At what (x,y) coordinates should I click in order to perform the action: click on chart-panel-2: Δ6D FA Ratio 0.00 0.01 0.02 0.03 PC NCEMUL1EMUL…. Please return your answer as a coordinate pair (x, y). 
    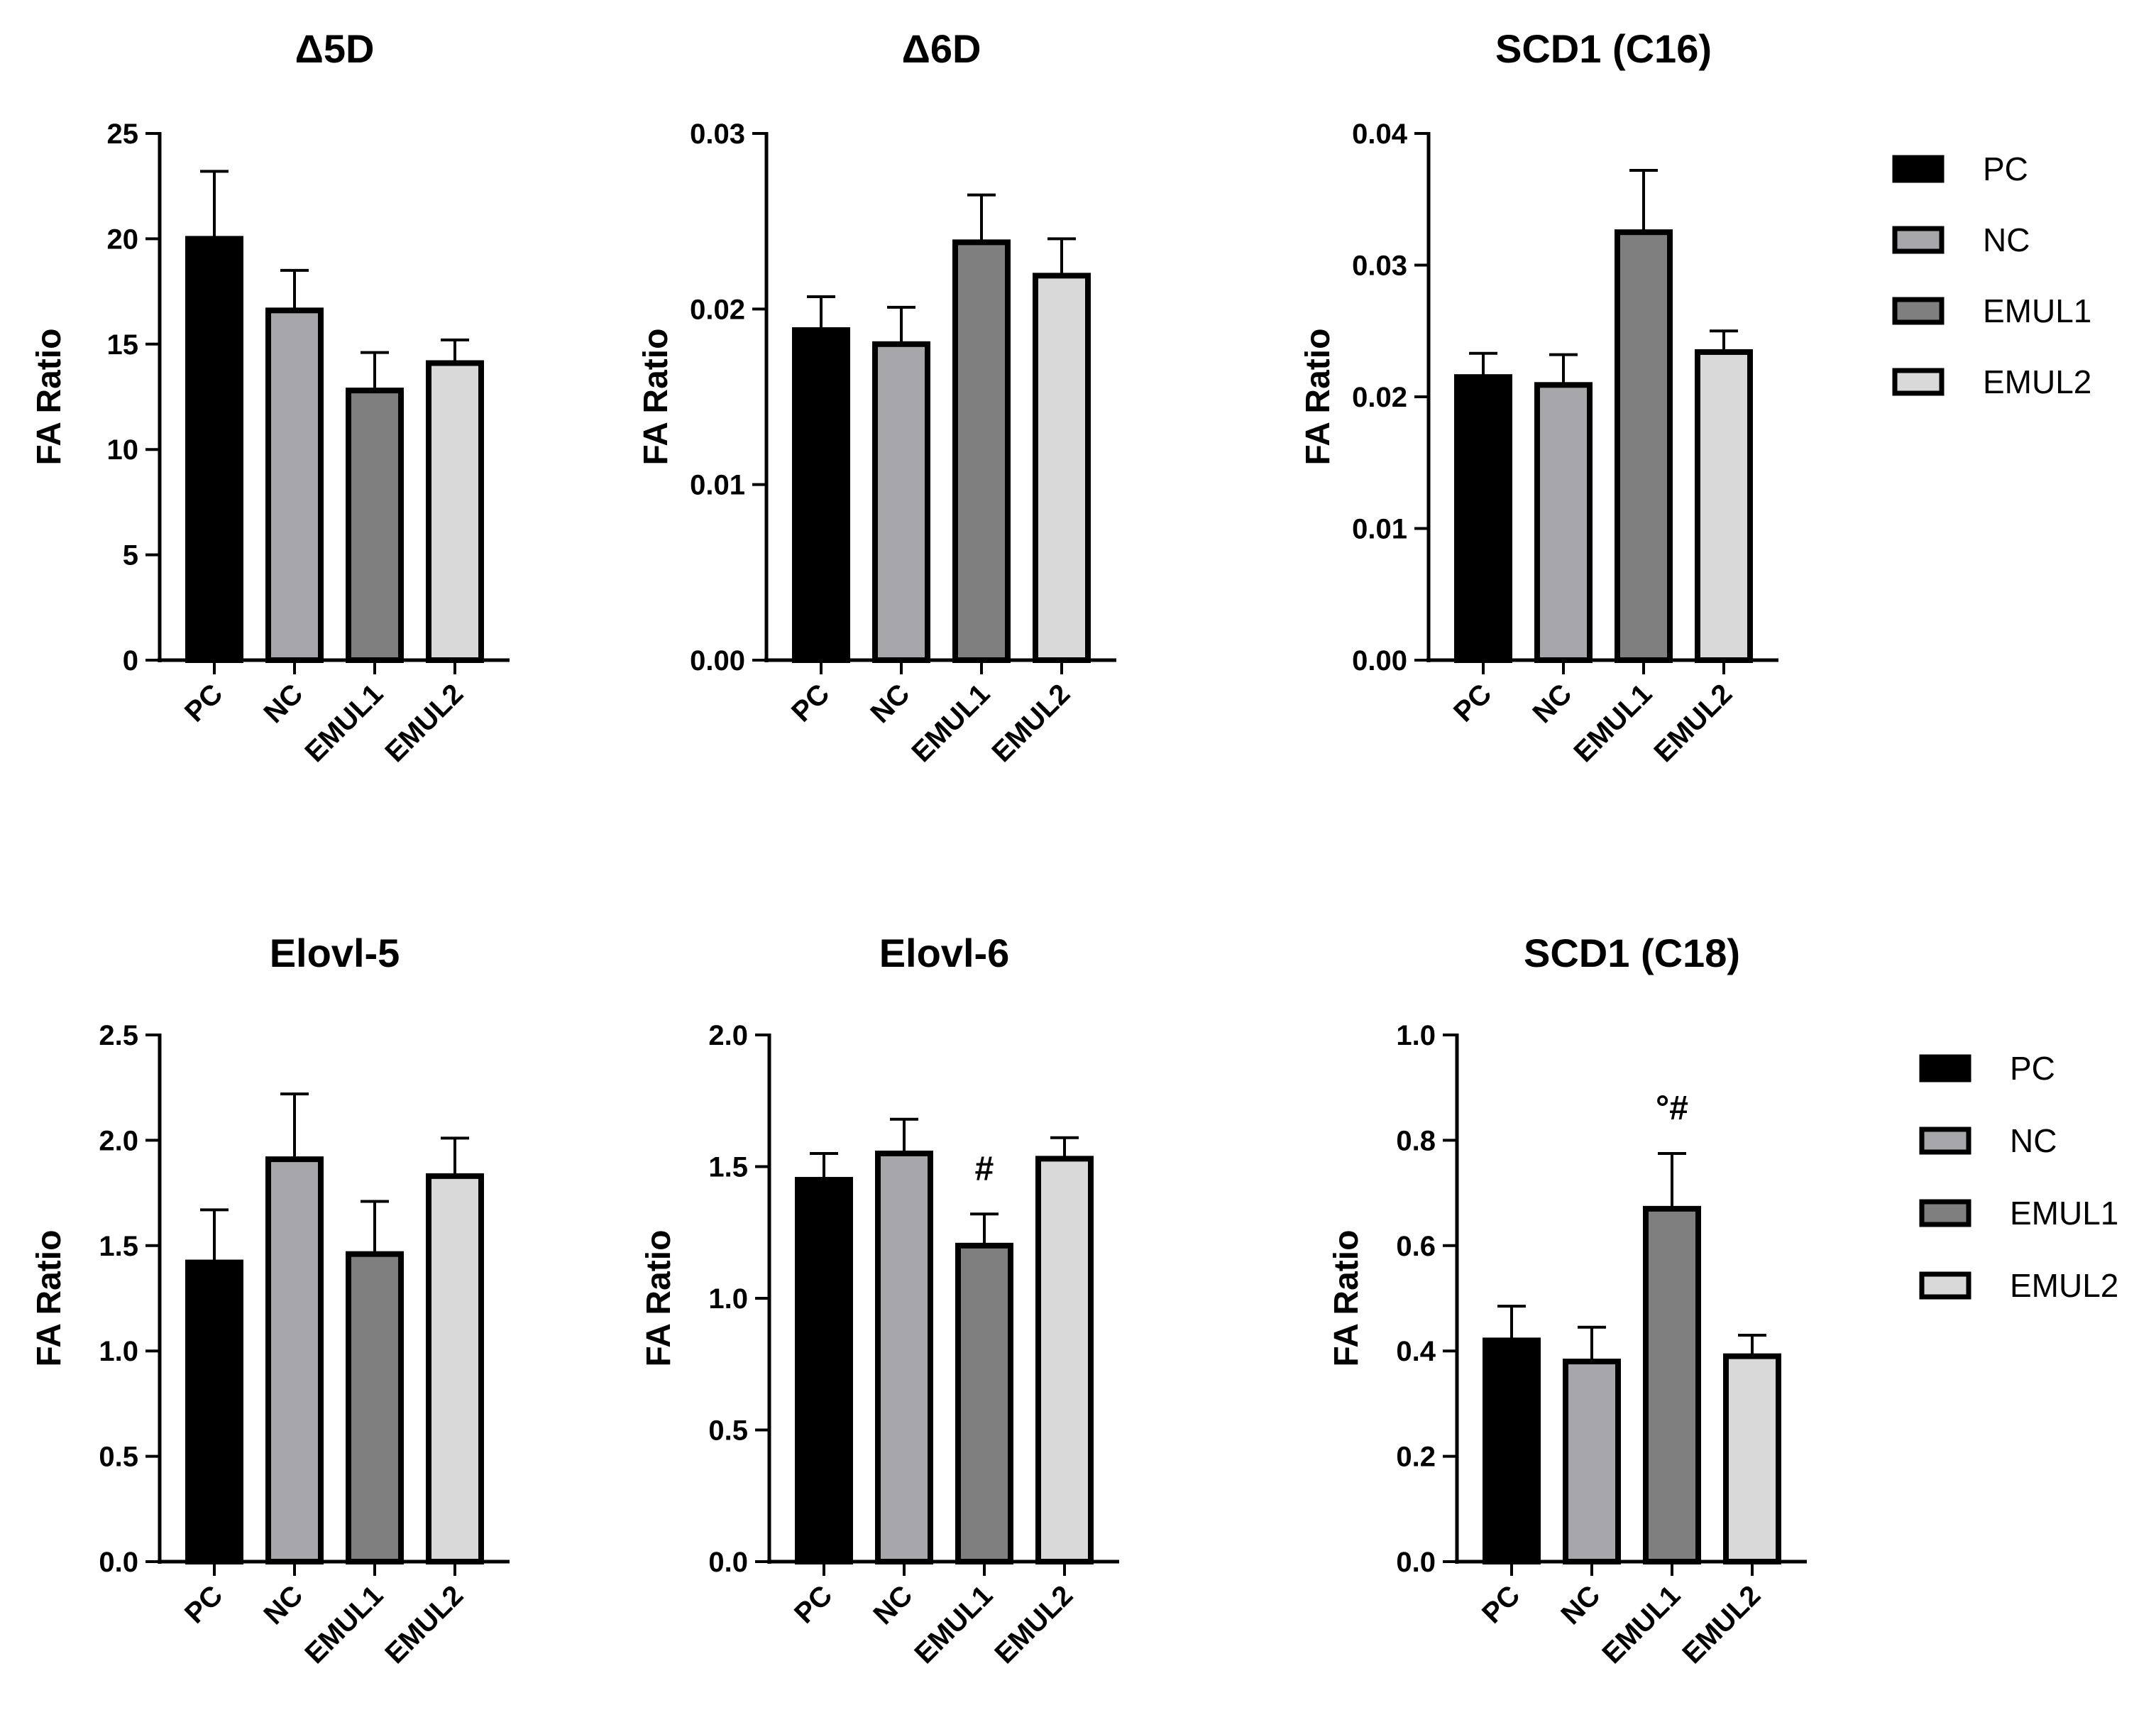
    Looking at the image, I should click on (877, 397).